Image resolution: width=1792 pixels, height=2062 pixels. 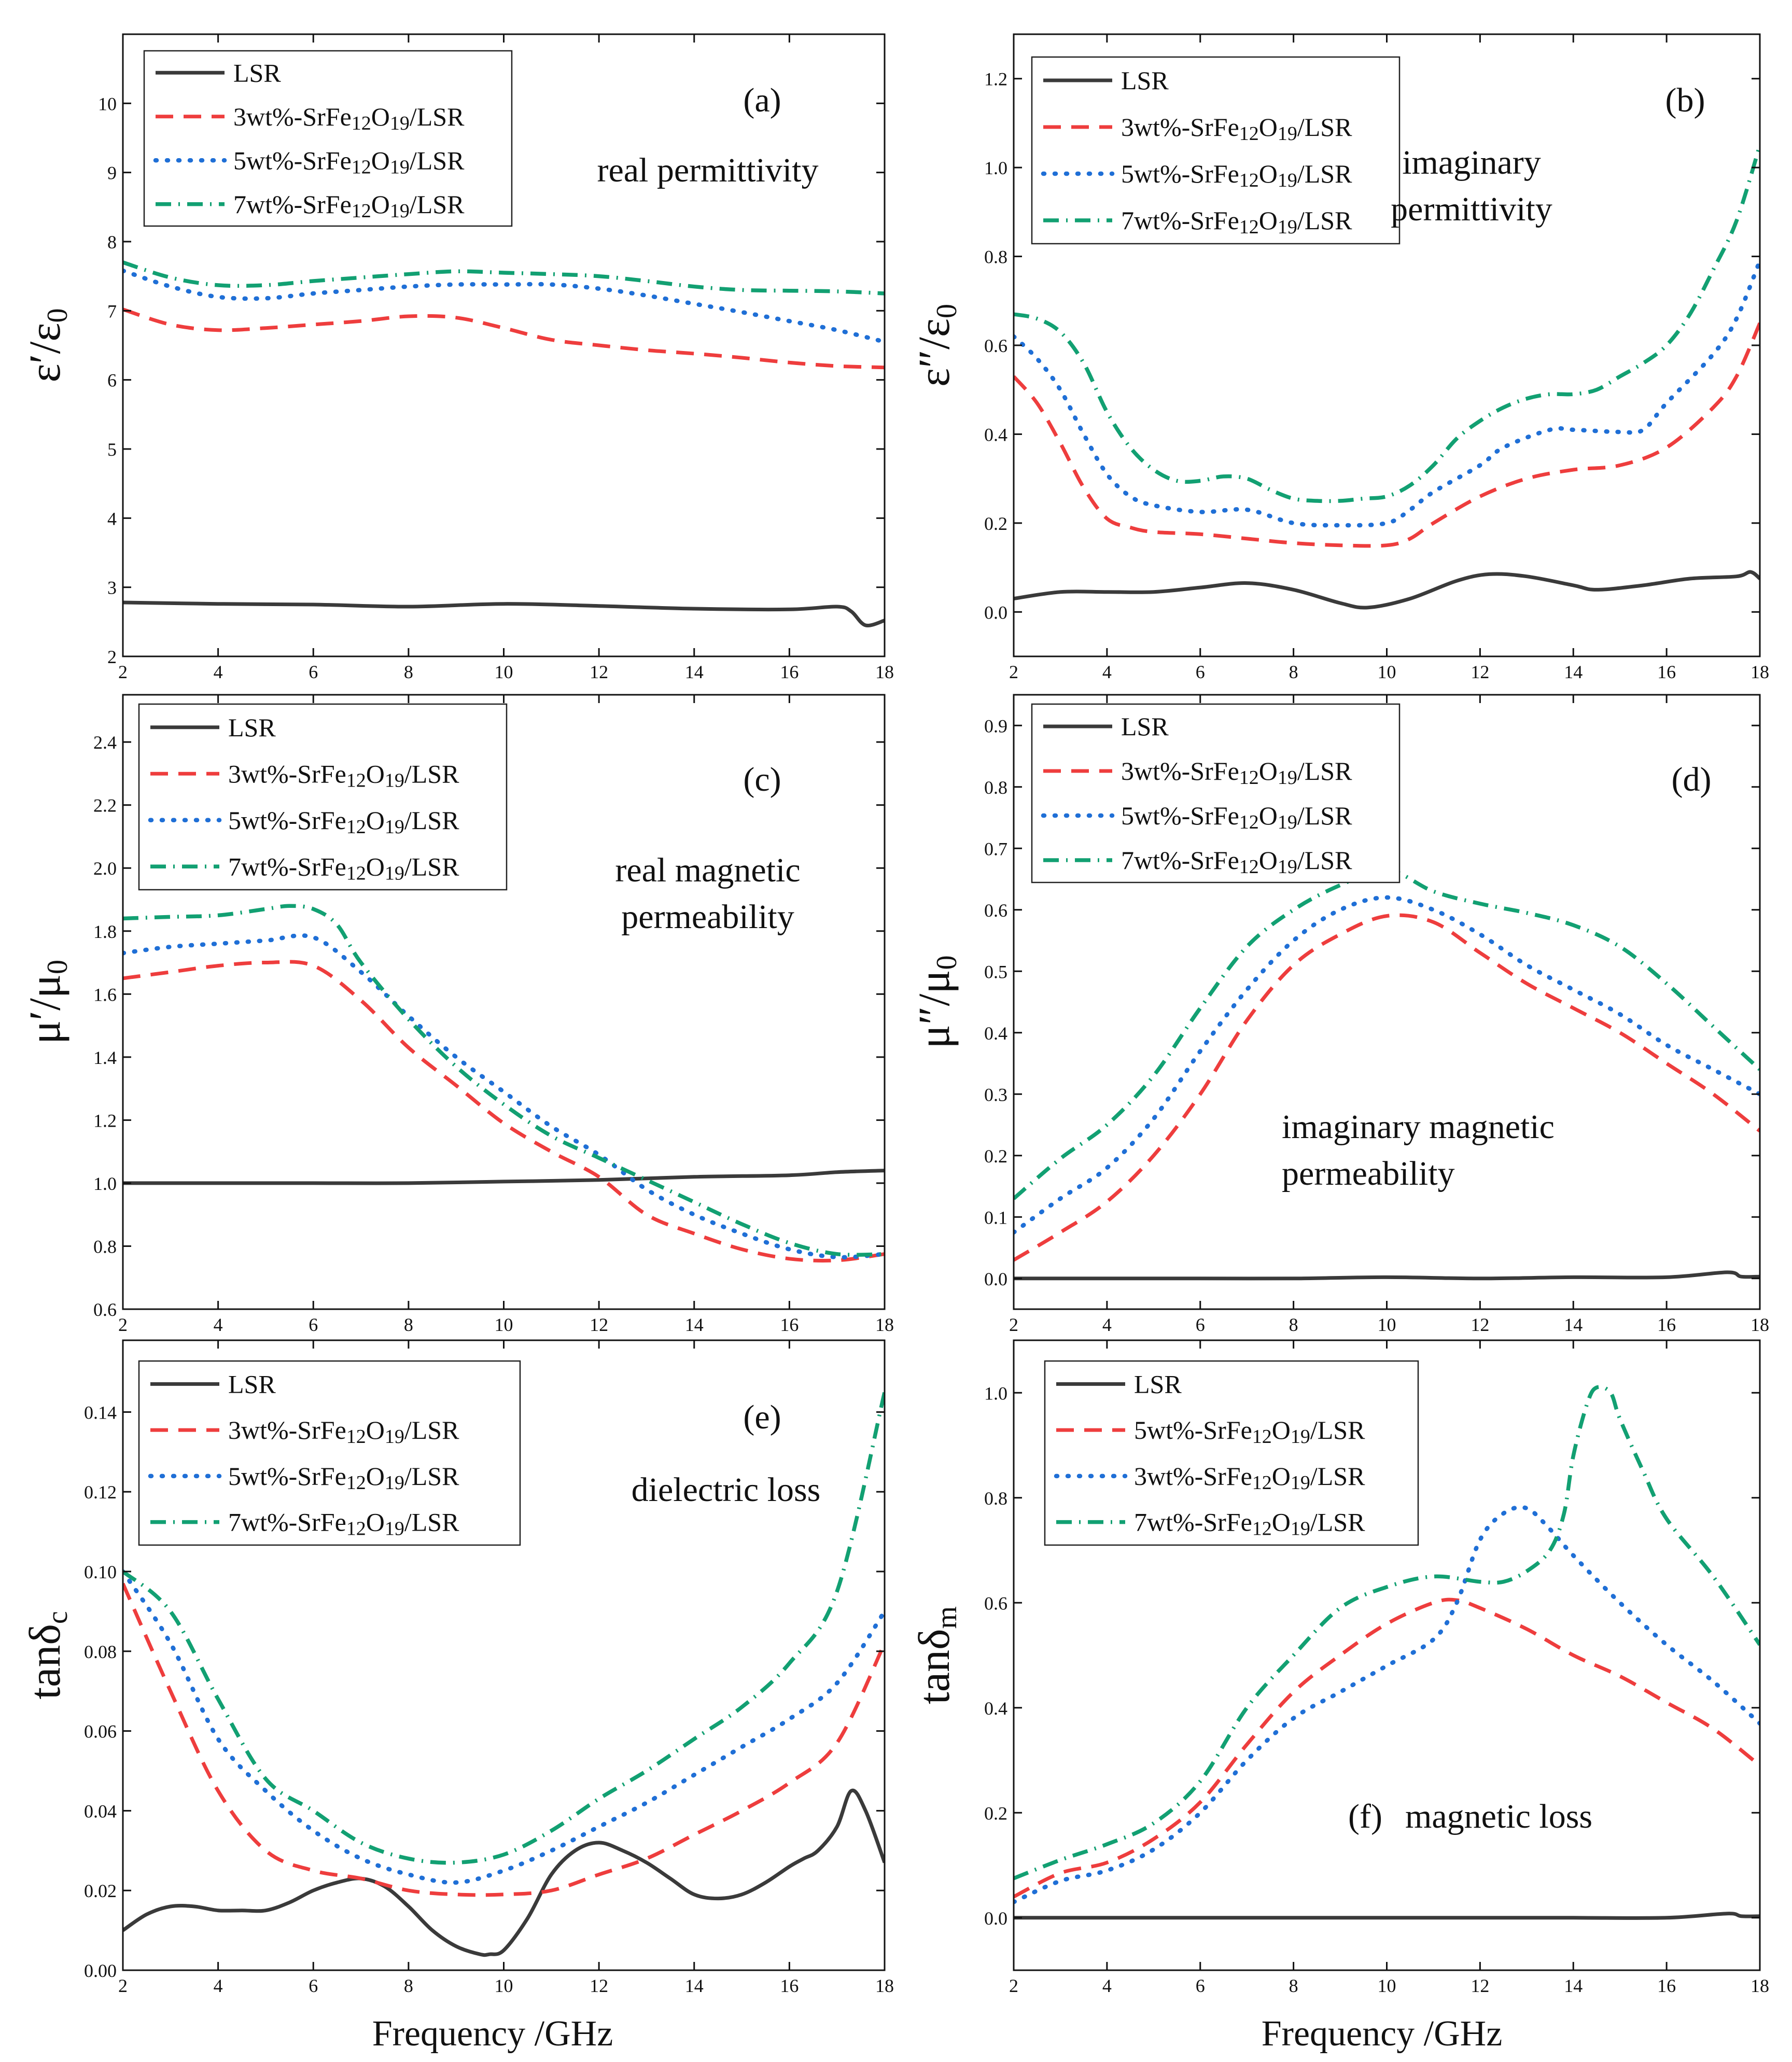 I want to click on y-tick-label: 0.9, so click(x=995, y=726).